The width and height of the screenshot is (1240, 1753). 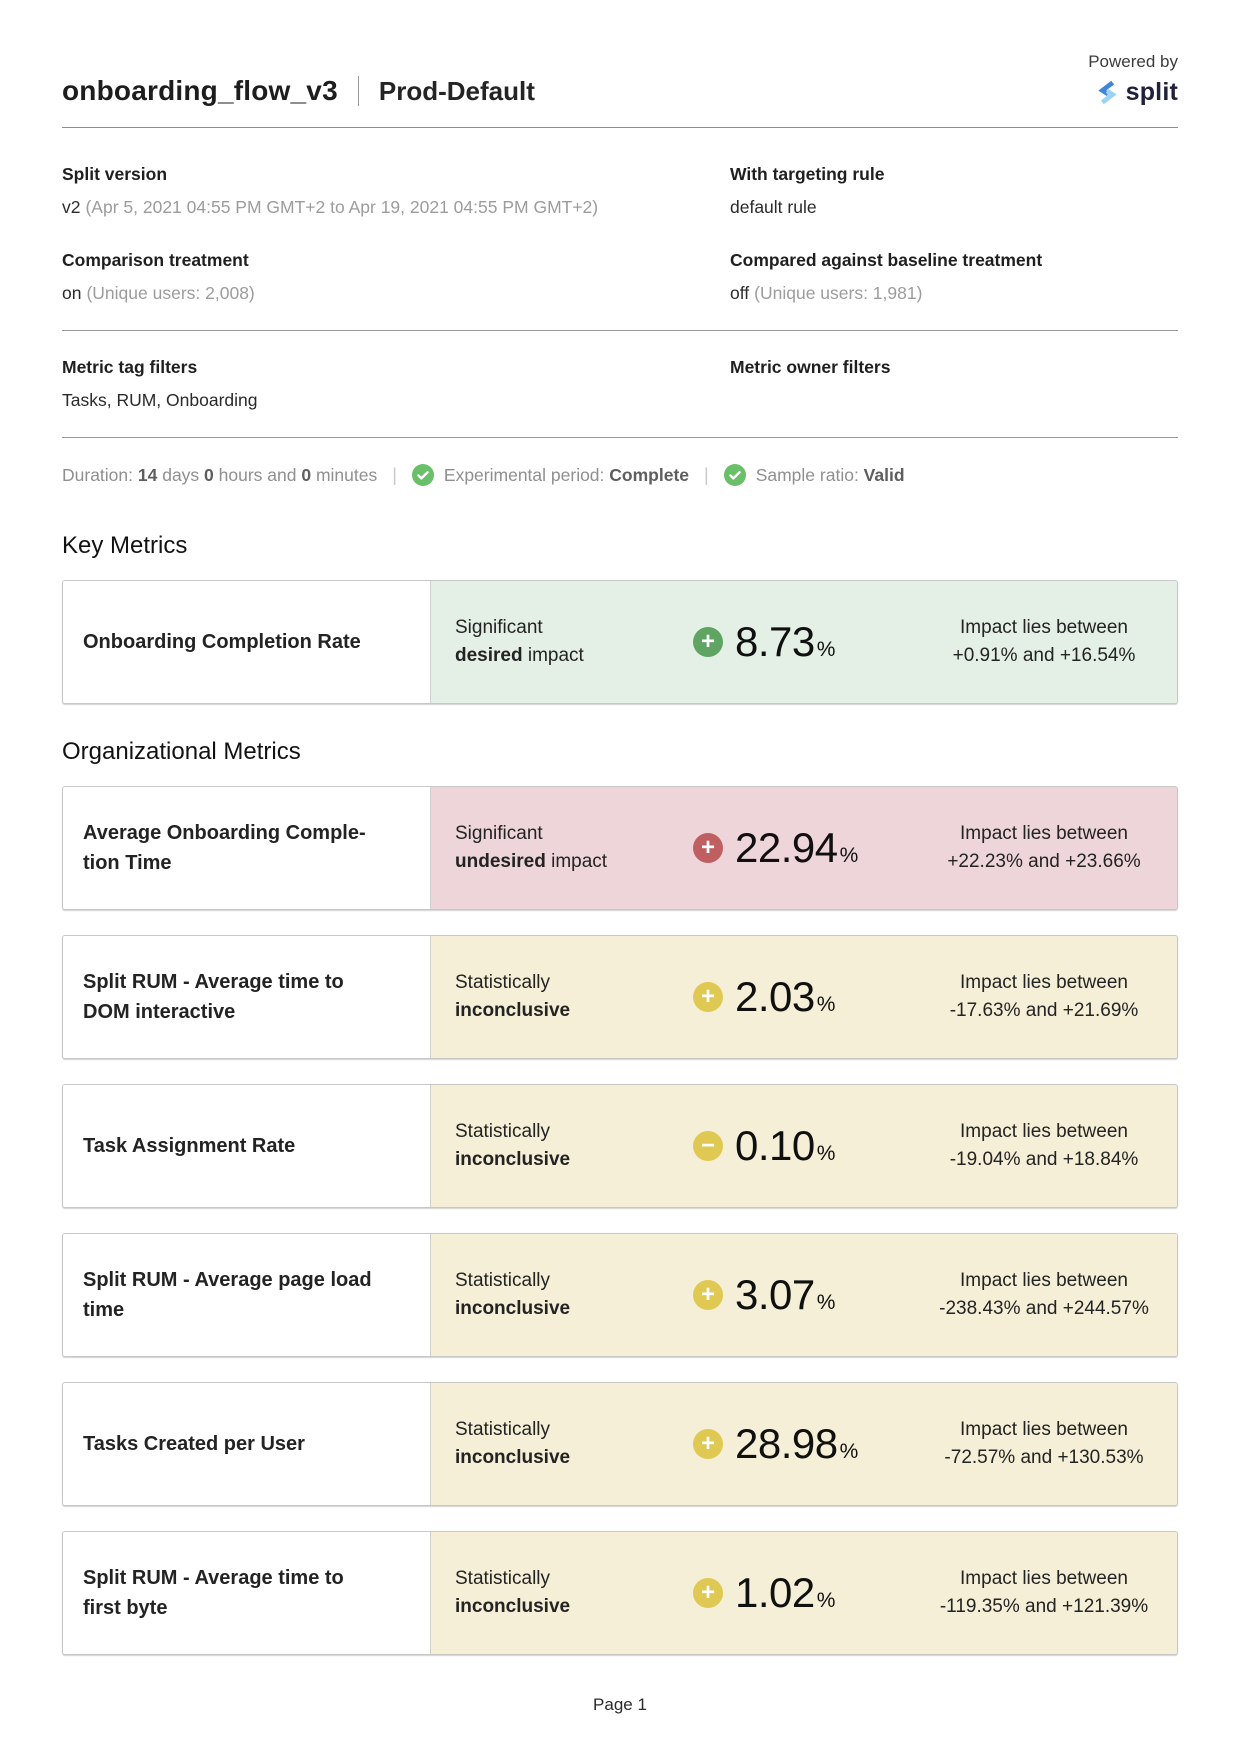 What do you see at coordinates (785, 641) in the screenshot?
I see `impact-percentage: 8.73 %` at bounding box center [785, 641].